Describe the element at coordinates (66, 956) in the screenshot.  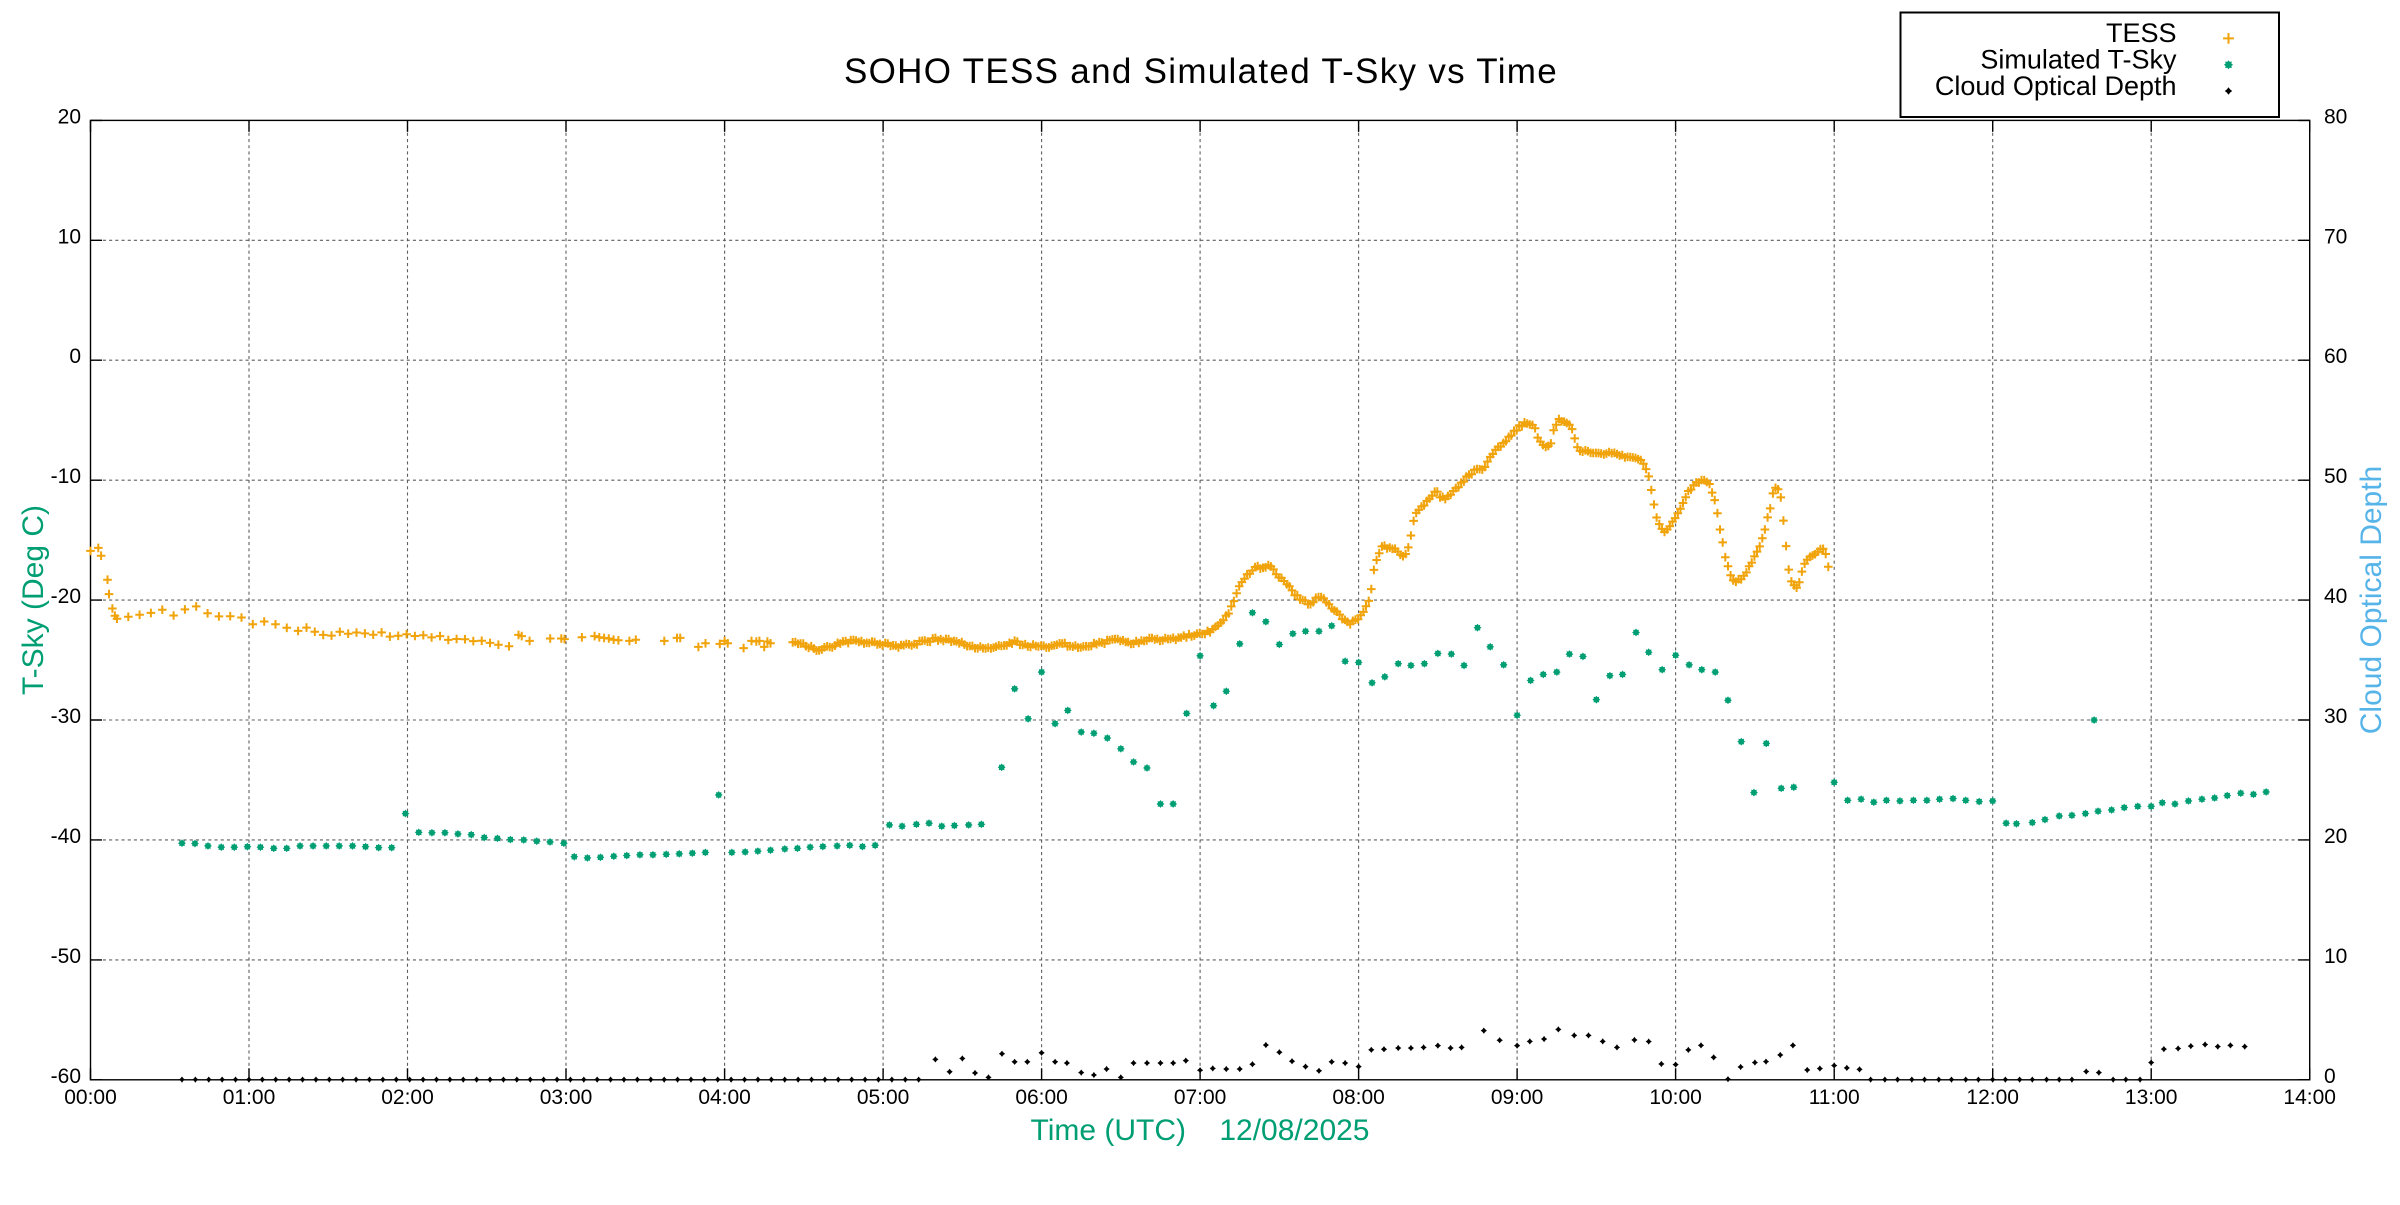
I see `svg-text: -50` at that location.